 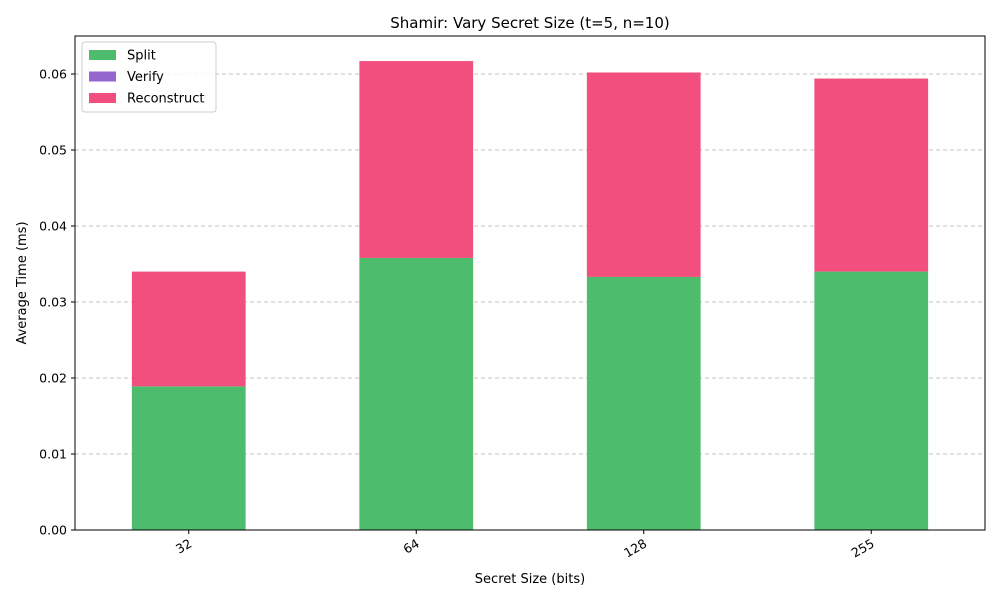 What do you see at coordinates (53, 302) in the screenshot?
I see `y-tick-label: 0.03` at bounding box center [53, 302].